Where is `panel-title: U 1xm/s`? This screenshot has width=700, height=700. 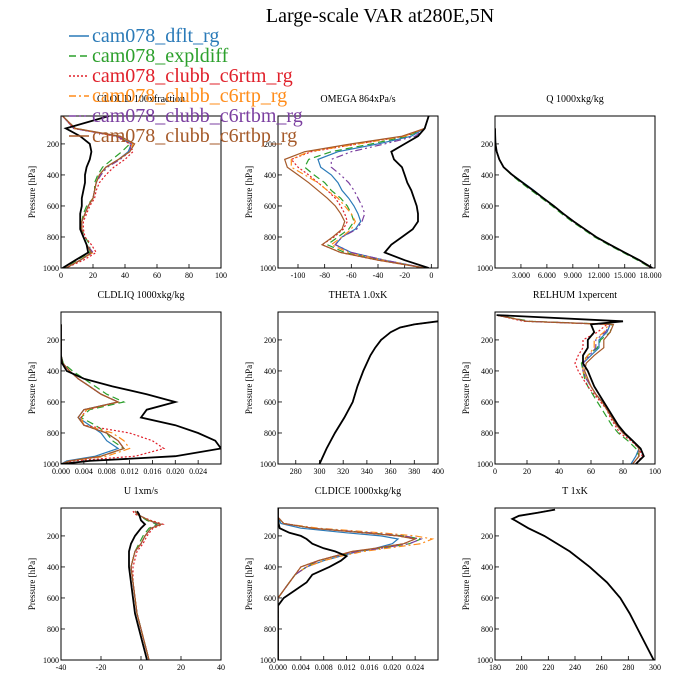 panel-title: U 1xm/s is located at coordinates (141, 491).